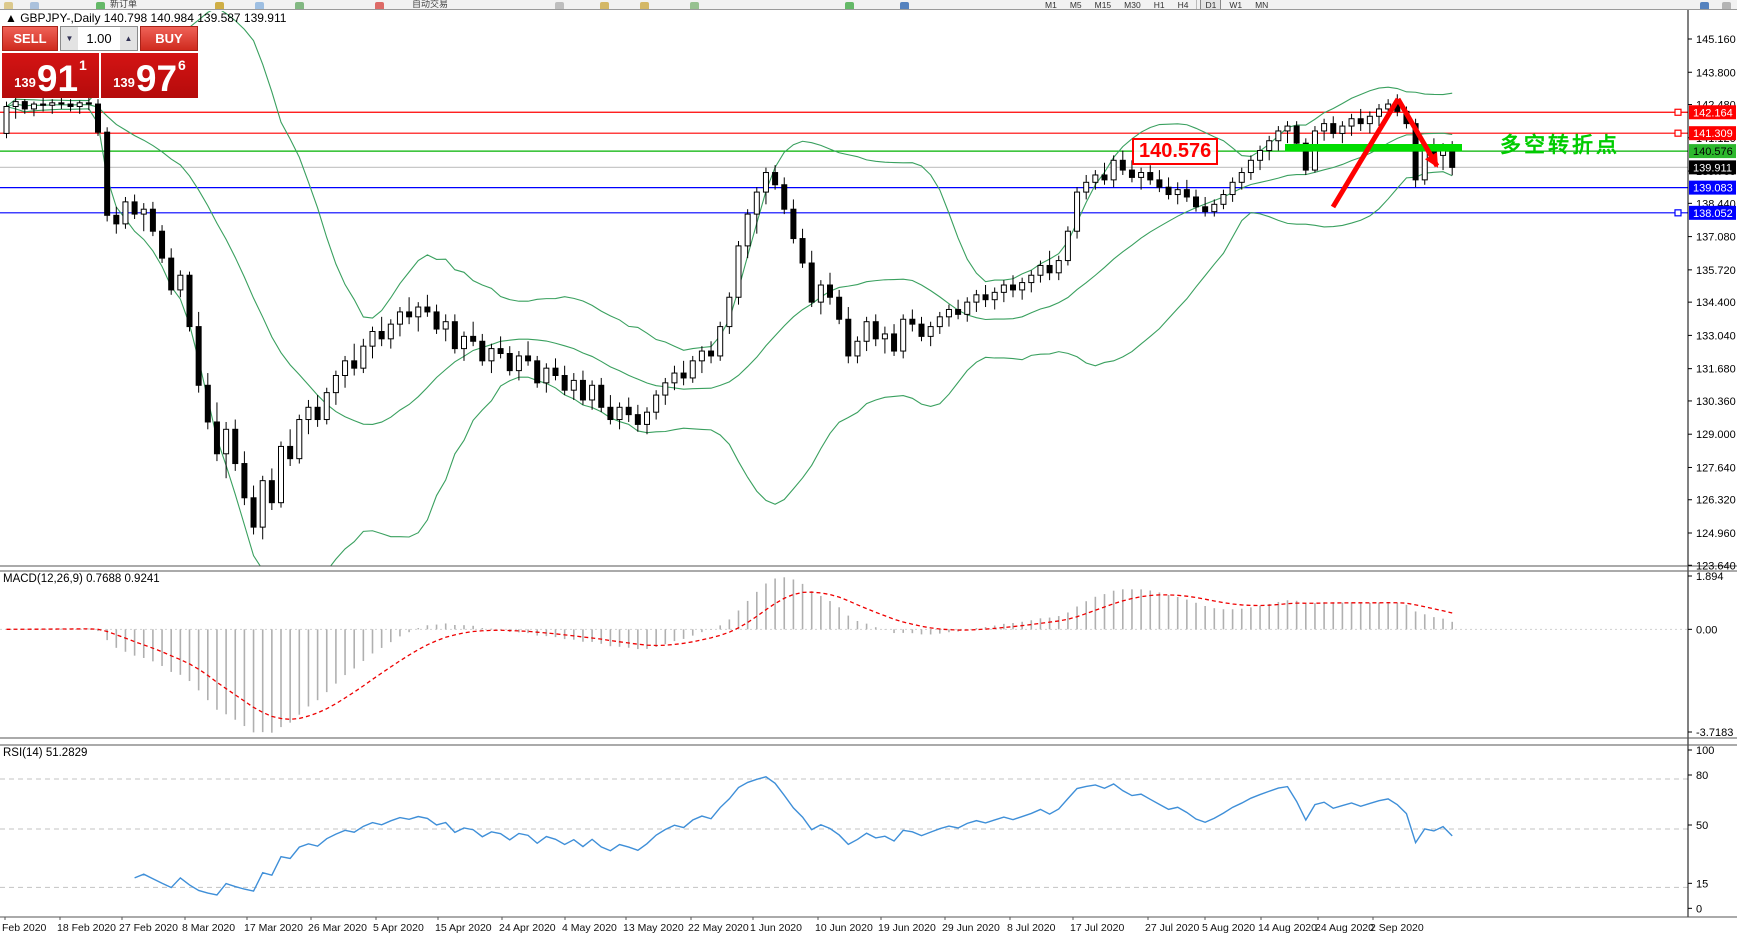 The width and height of the screenshot is (1737, 935). I want to click on open-file-icon, so click(8, 5).